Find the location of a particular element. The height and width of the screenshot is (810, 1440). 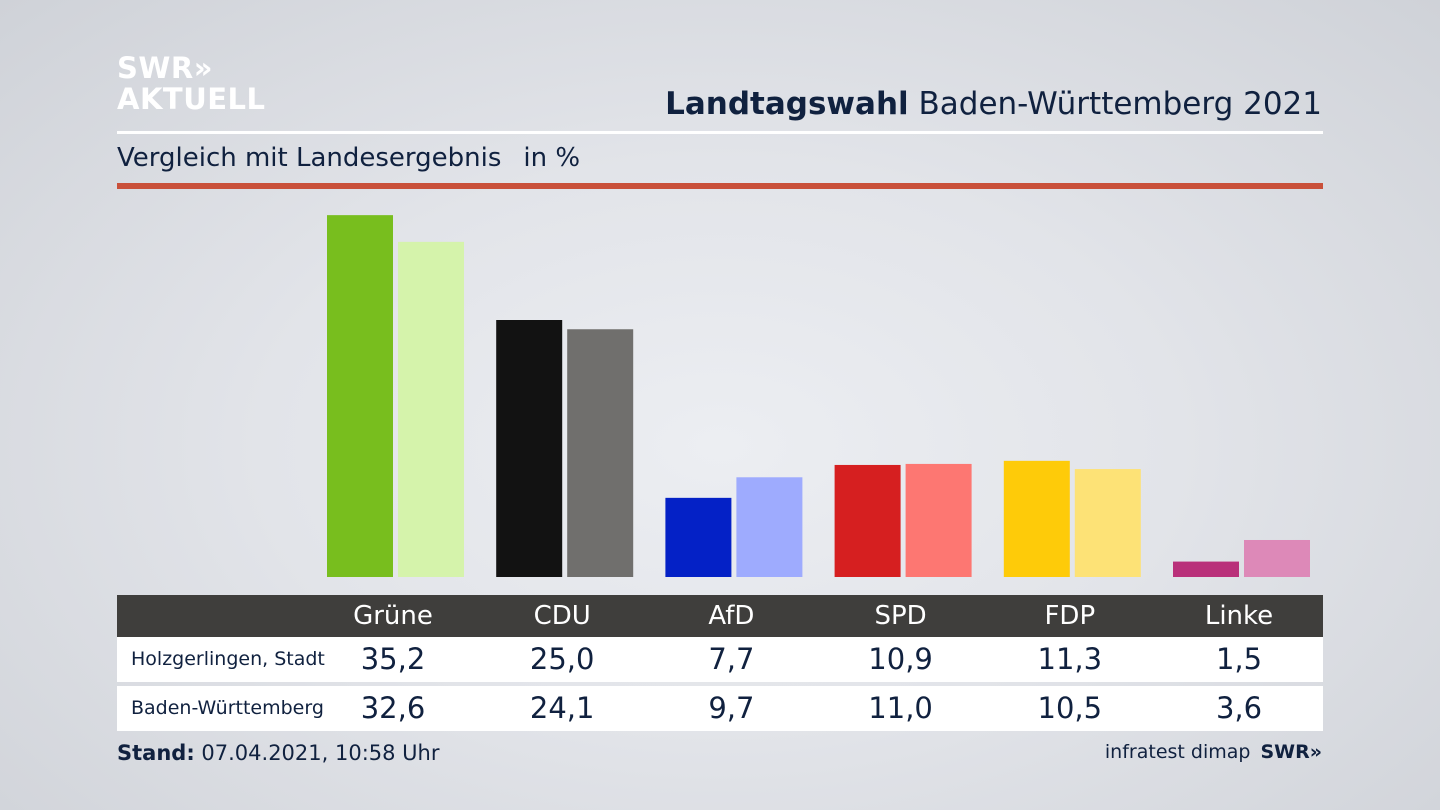

source-credit: infratest dimap SWR» is located at coordinates (1213, 752).